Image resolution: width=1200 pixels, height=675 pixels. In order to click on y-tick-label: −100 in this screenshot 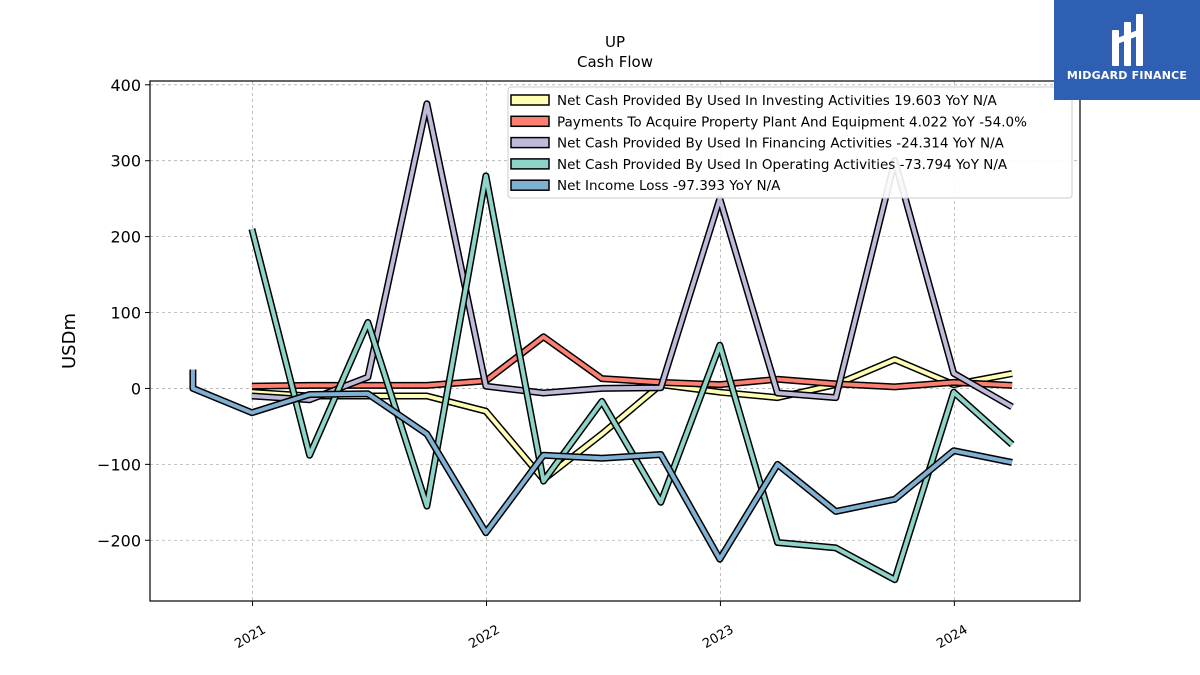, I will do `click(119, 464)`.